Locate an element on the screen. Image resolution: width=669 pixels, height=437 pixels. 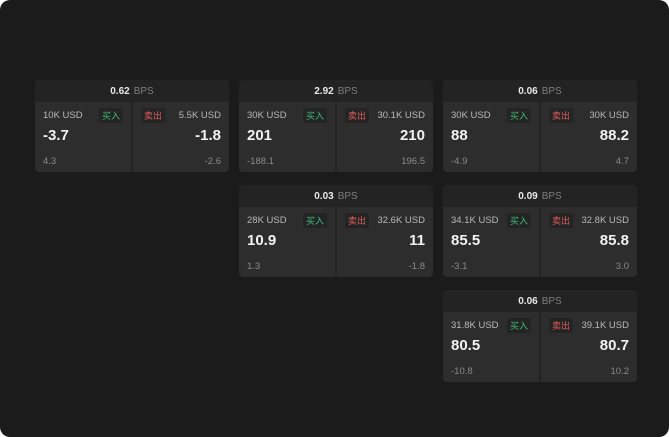
sell-size: 5.5K USD is located at coordinates (199, 115).